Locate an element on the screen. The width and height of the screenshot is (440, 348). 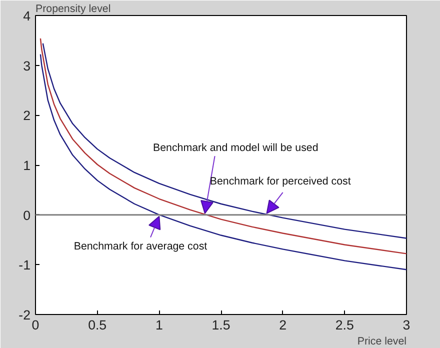
annotation: Benchmark and model will be used is located at coordinates (235, 148).